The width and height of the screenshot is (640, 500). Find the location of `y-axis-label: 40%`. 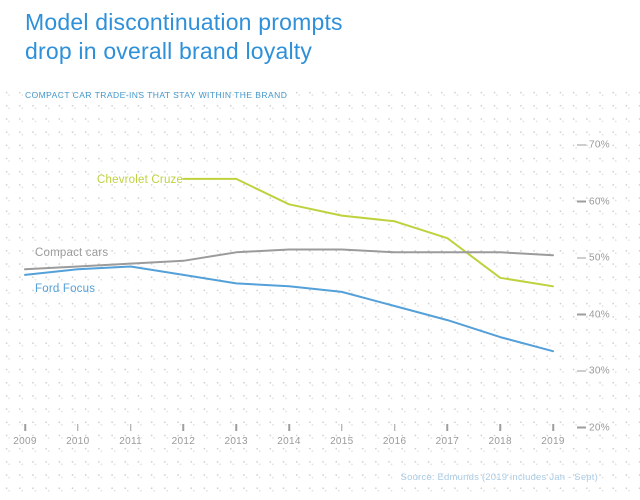

y-axis-label: 40% is located at coordinates (599, 314).